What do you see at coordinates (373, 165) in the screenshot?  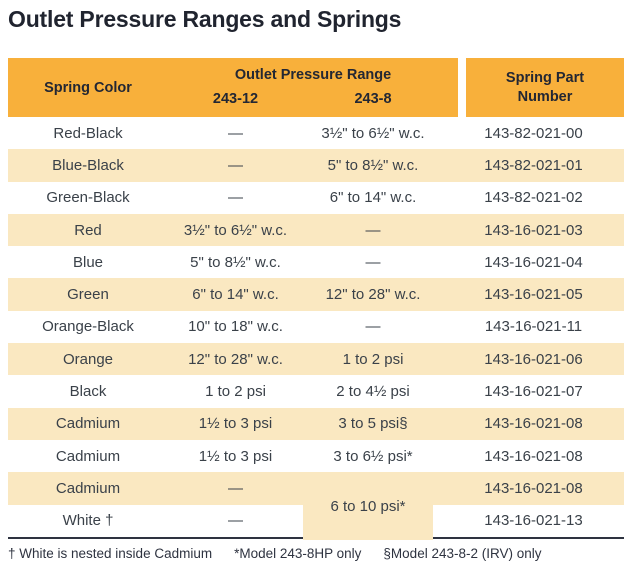 I see `cell-243-8: 5" to 8½" w.c.` at bounding box center [373, 165].